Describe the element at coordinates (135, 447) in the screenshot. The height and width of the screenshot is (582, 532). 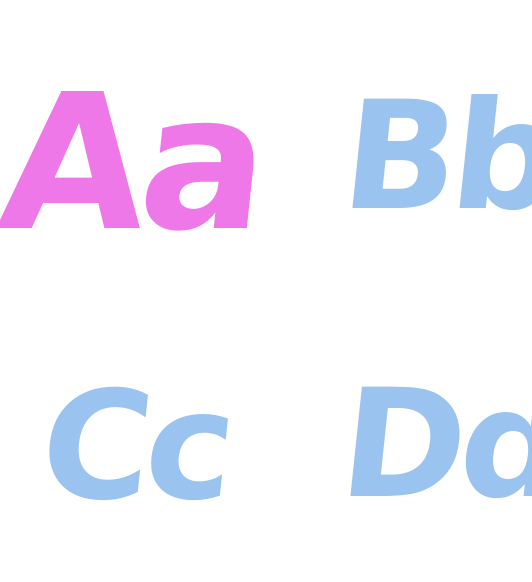
I see `letter-pair-cc: Cc` at that location.